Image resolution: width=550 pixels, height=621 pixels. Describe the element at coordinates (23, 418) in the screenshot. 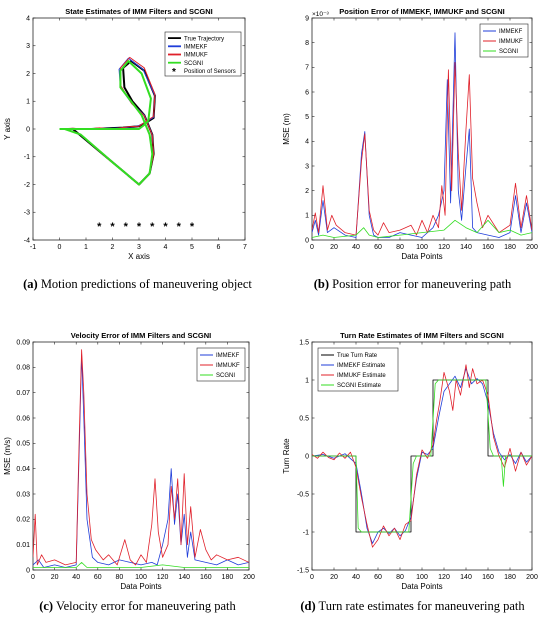

I see `y-tick-label: 0.06` at that location.